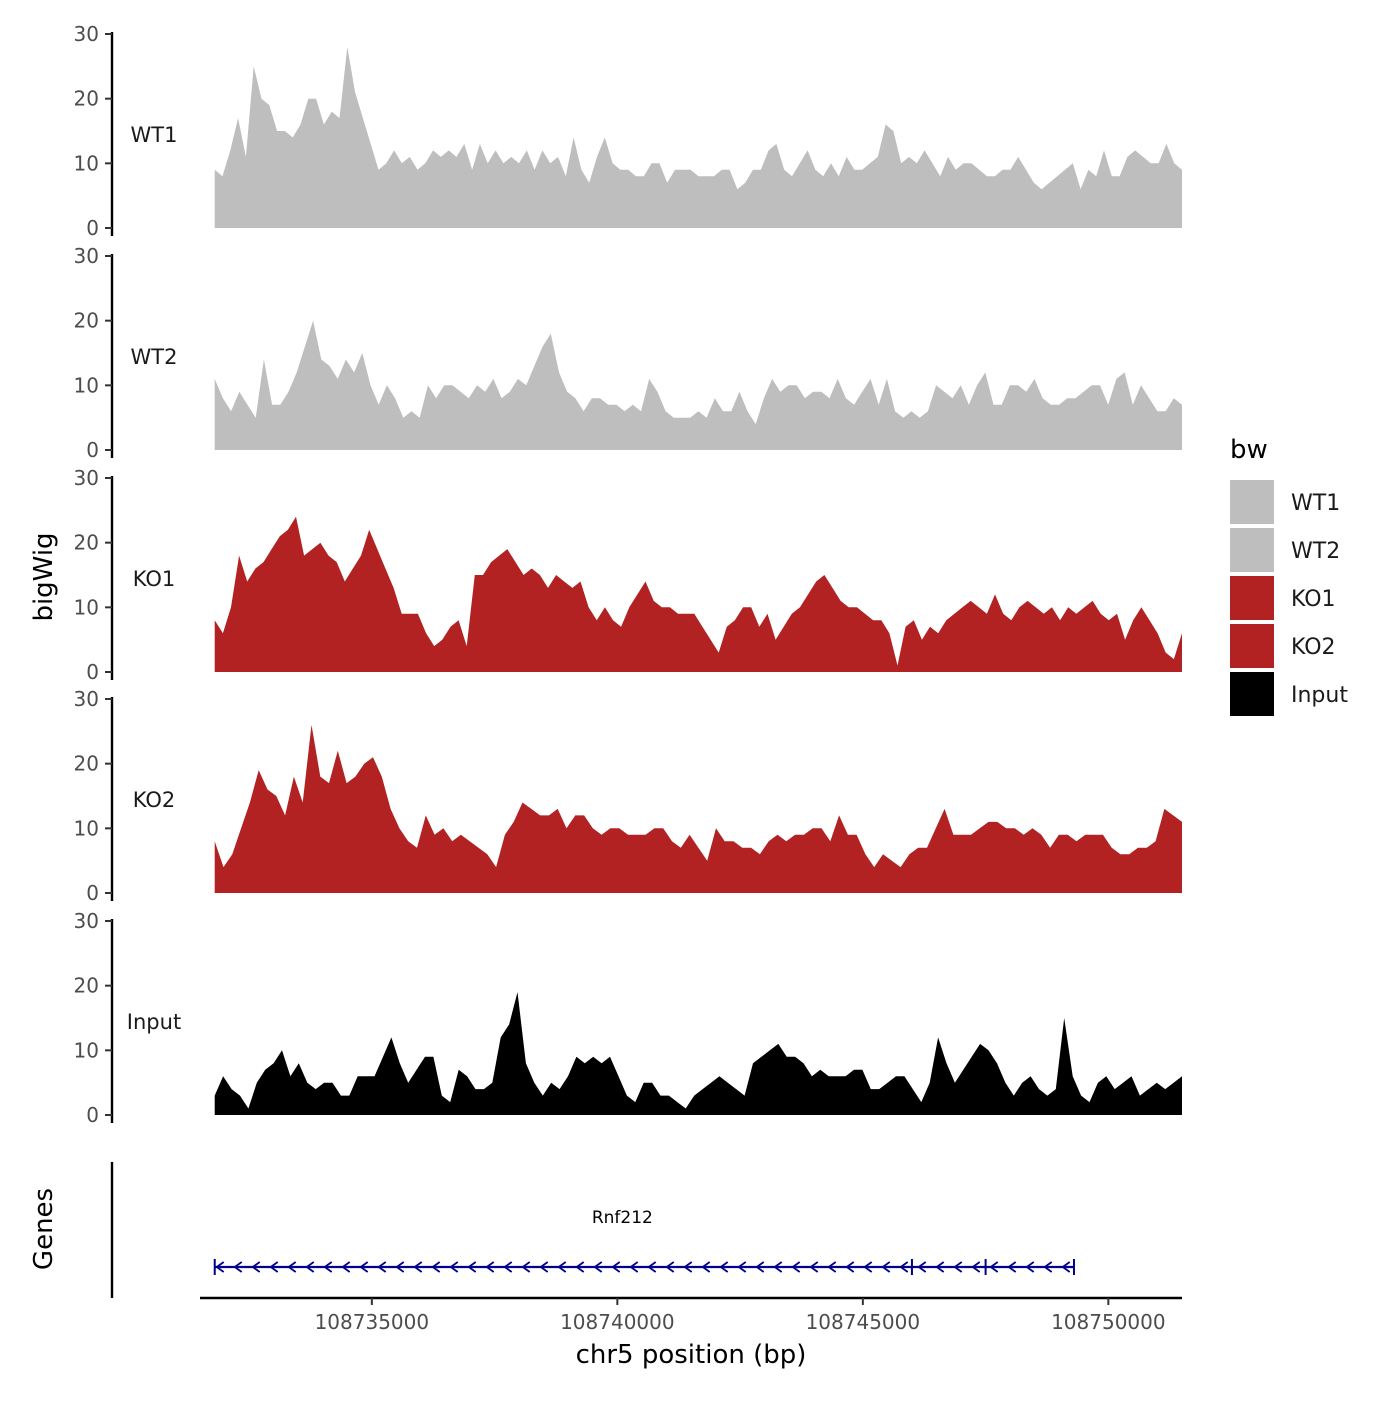 The width and height of the screenshot is (1400, 1404). I want to click on track-label: KO2, so click(154, 800).